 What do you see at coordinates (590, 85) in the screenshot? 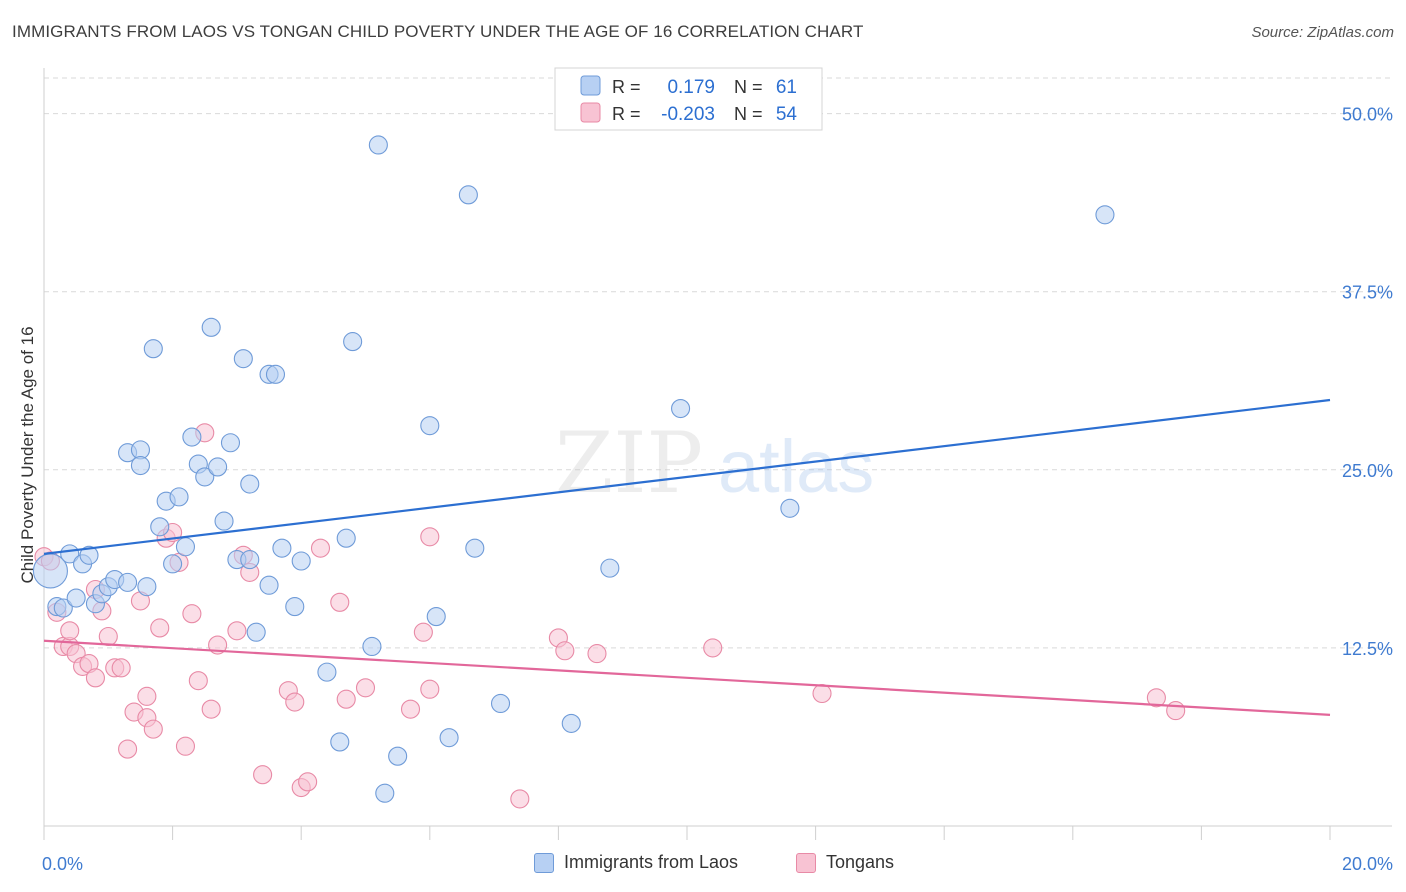
I see `legend-swatch-laos` at bounding box center [590, 85].